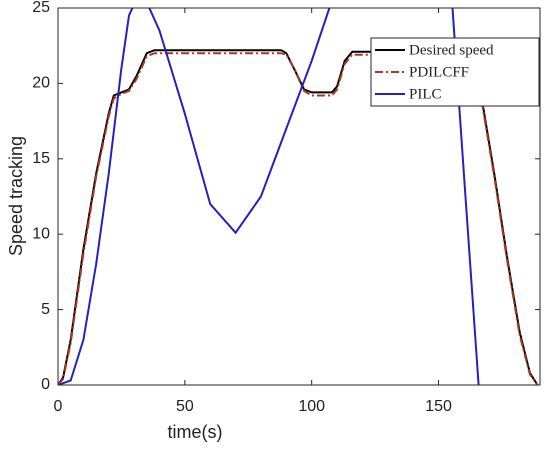  I want to click on y-tick-label: 25, so click(41, 8).